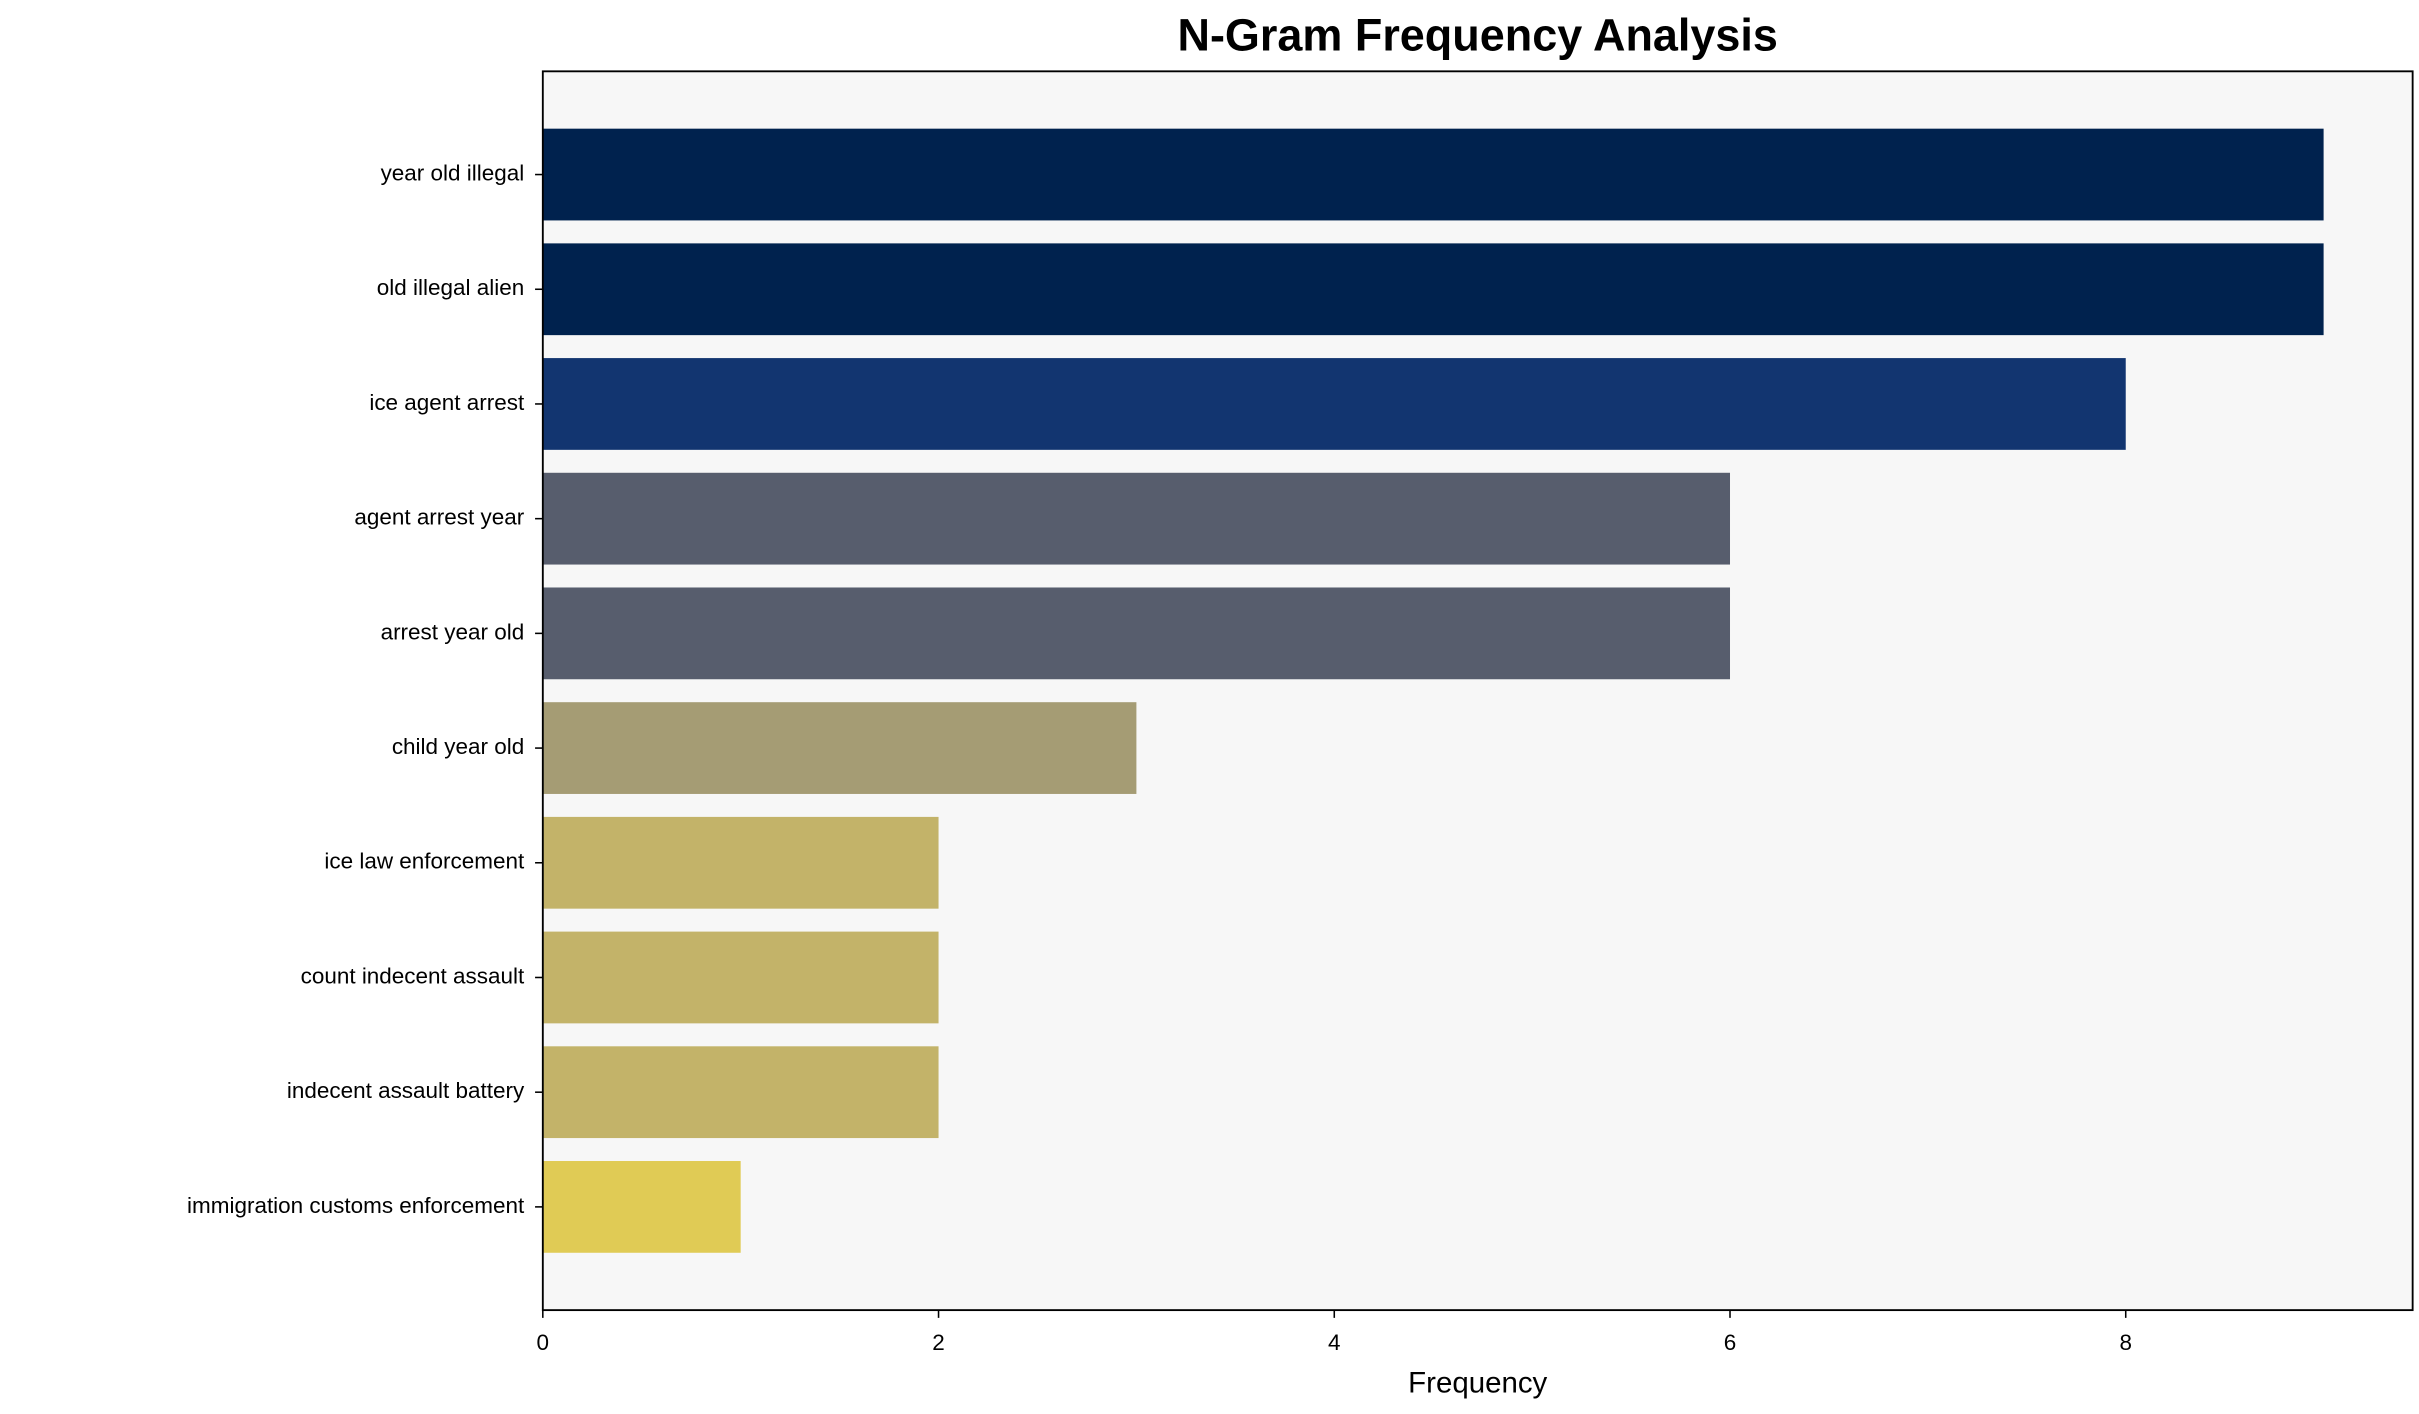 This screenshot has width=2419, height=1414. What do you see at coordinates (1334, 1342) in the screenshot?
I see `x-tick-label: 4` at bounding box center [1334, 1342].